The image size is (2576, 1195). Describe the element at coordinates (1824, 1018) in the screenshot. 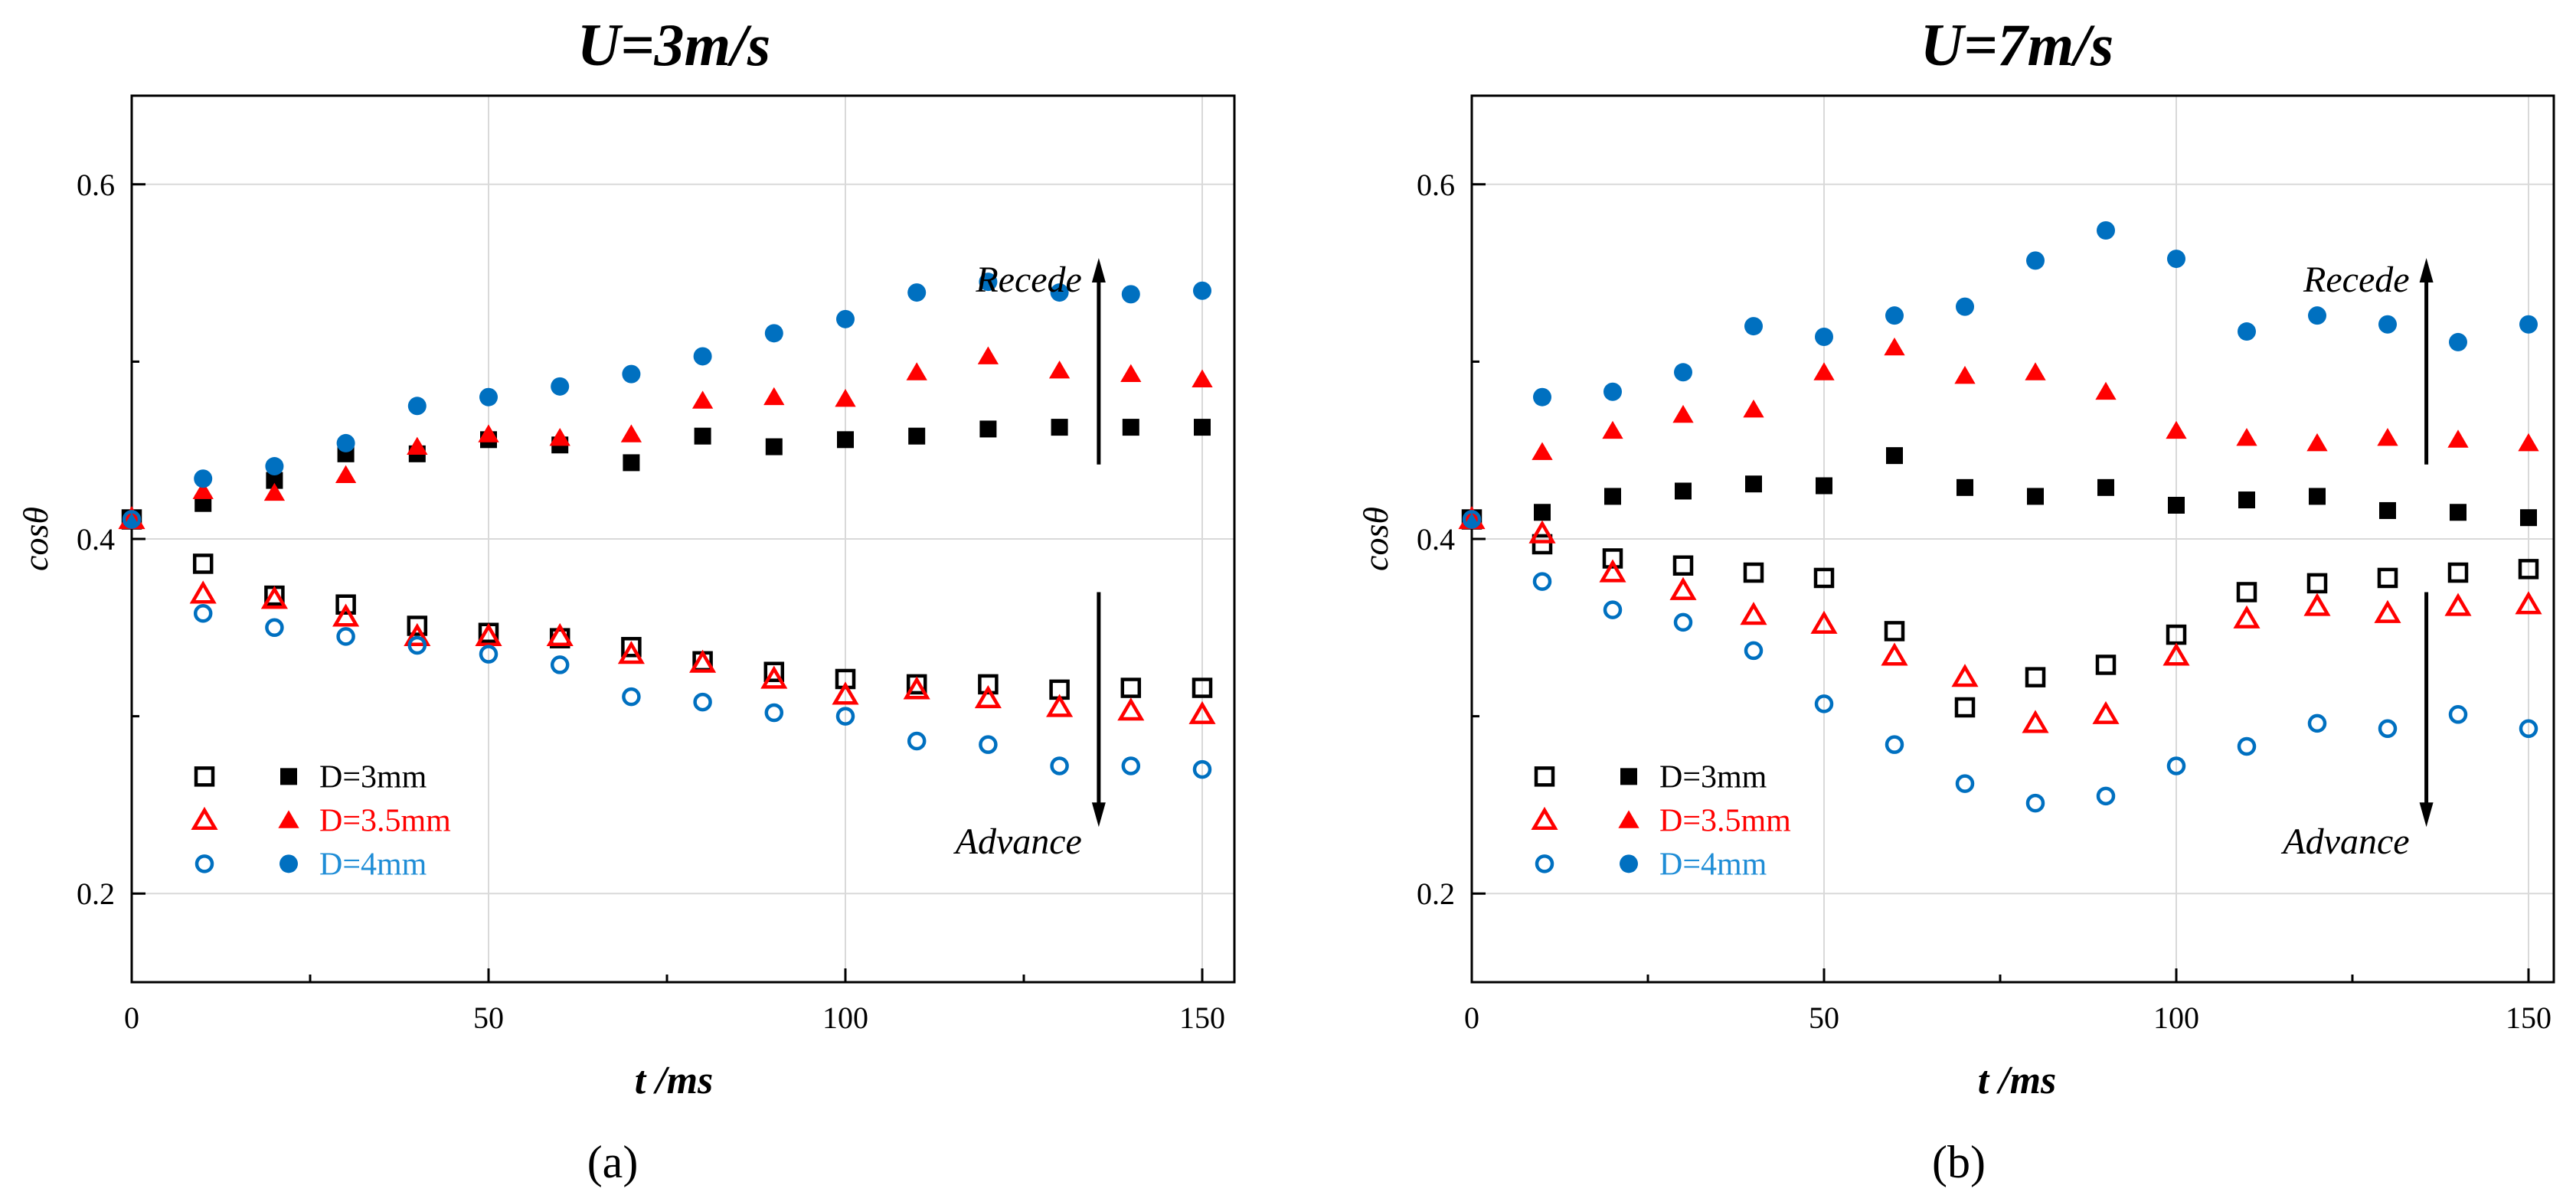

I see `x-tick-label: 50` at that location.